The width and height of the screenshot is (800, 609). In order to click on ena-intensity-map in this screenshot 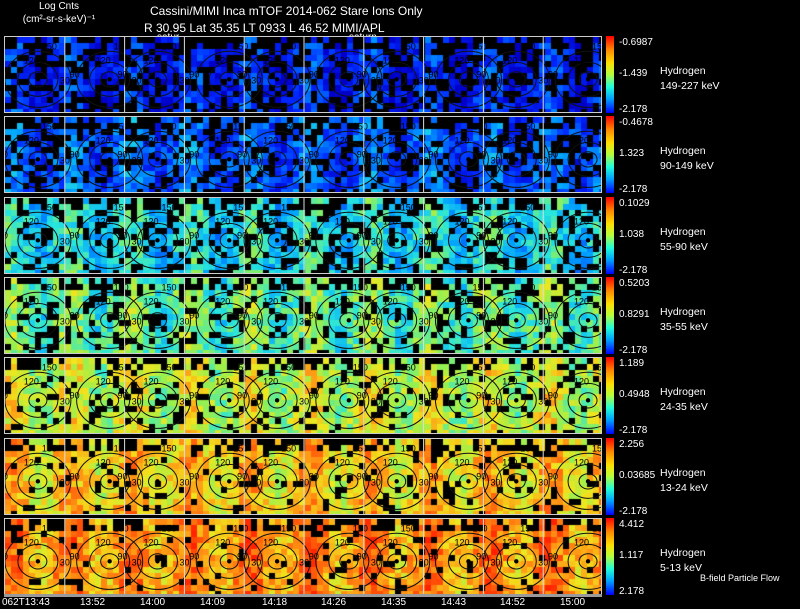, I will do `click(303, 235)`.